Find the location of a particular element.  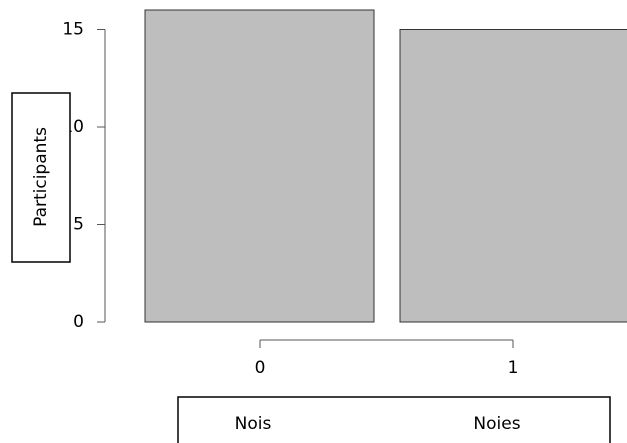

y-tick-label: 5 is located at coordinates (78, 225).